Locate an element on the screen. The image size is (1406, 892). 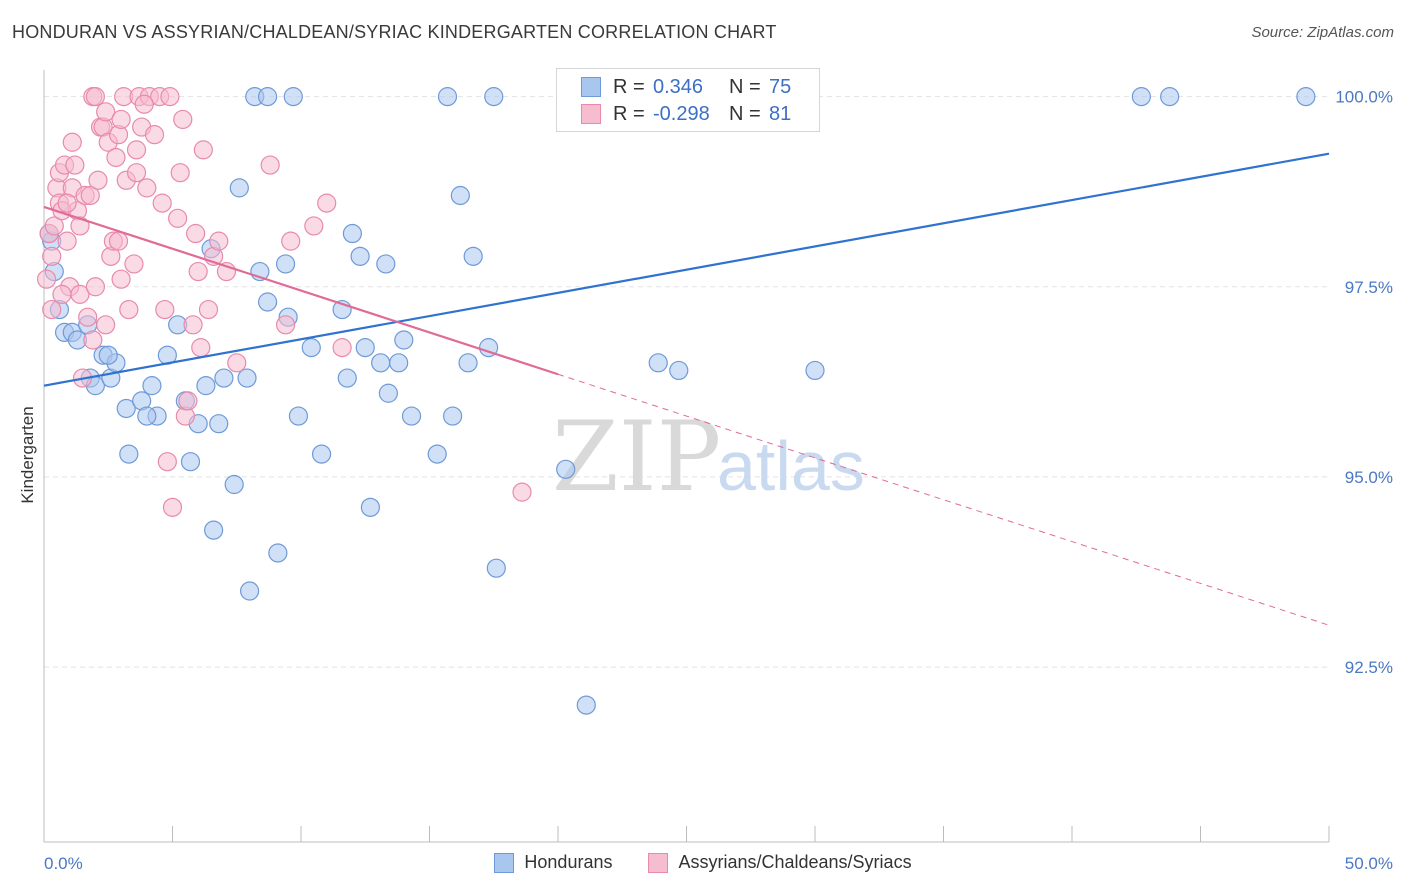
legend-n-value: 81 is located at coordinates (780, 113).